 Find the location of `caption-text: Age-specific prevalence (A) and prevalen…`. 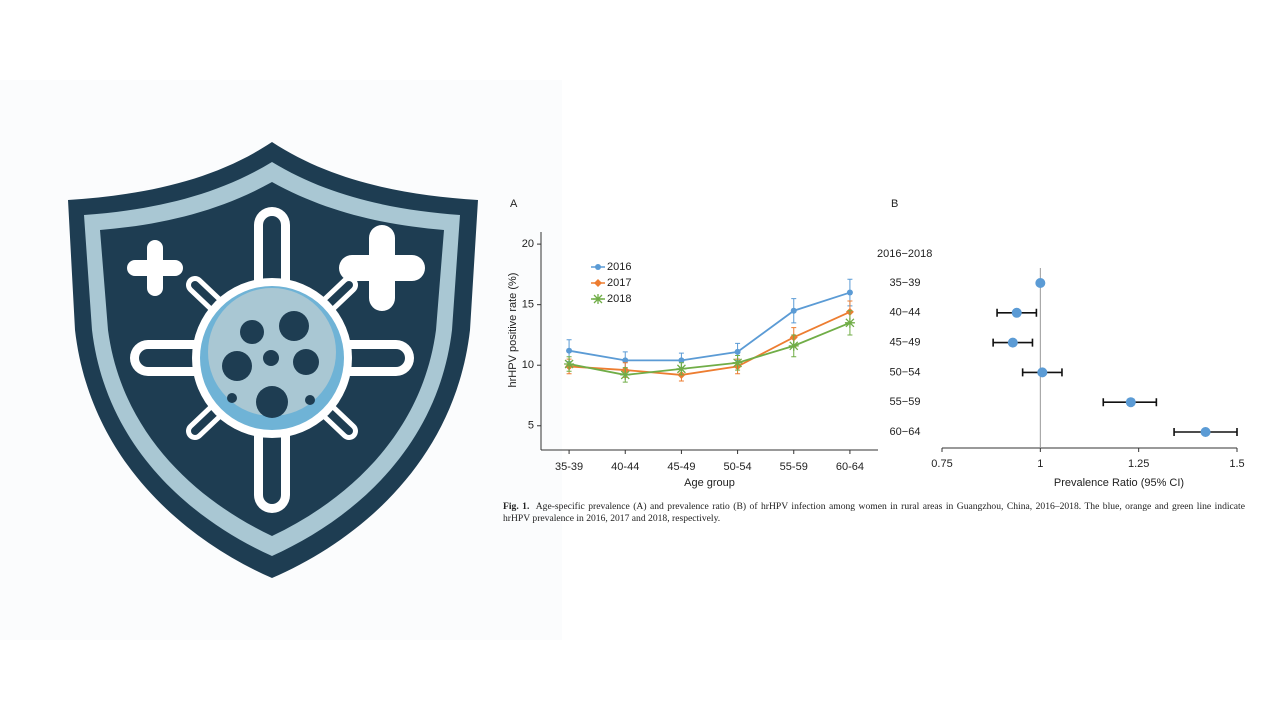

caption-text: Age-specific prevalence (A) and prevalen… is located at coordinates (874, 512).